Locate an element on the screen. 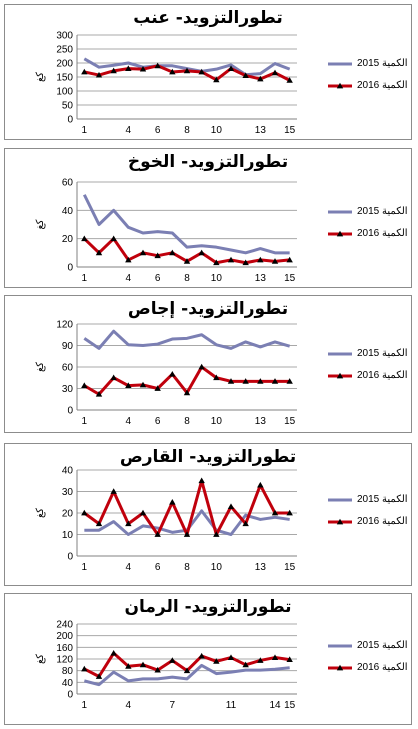 This screenshot has width=418, height=729. x-tick-label: 10 is located at coordinates (217, 278).